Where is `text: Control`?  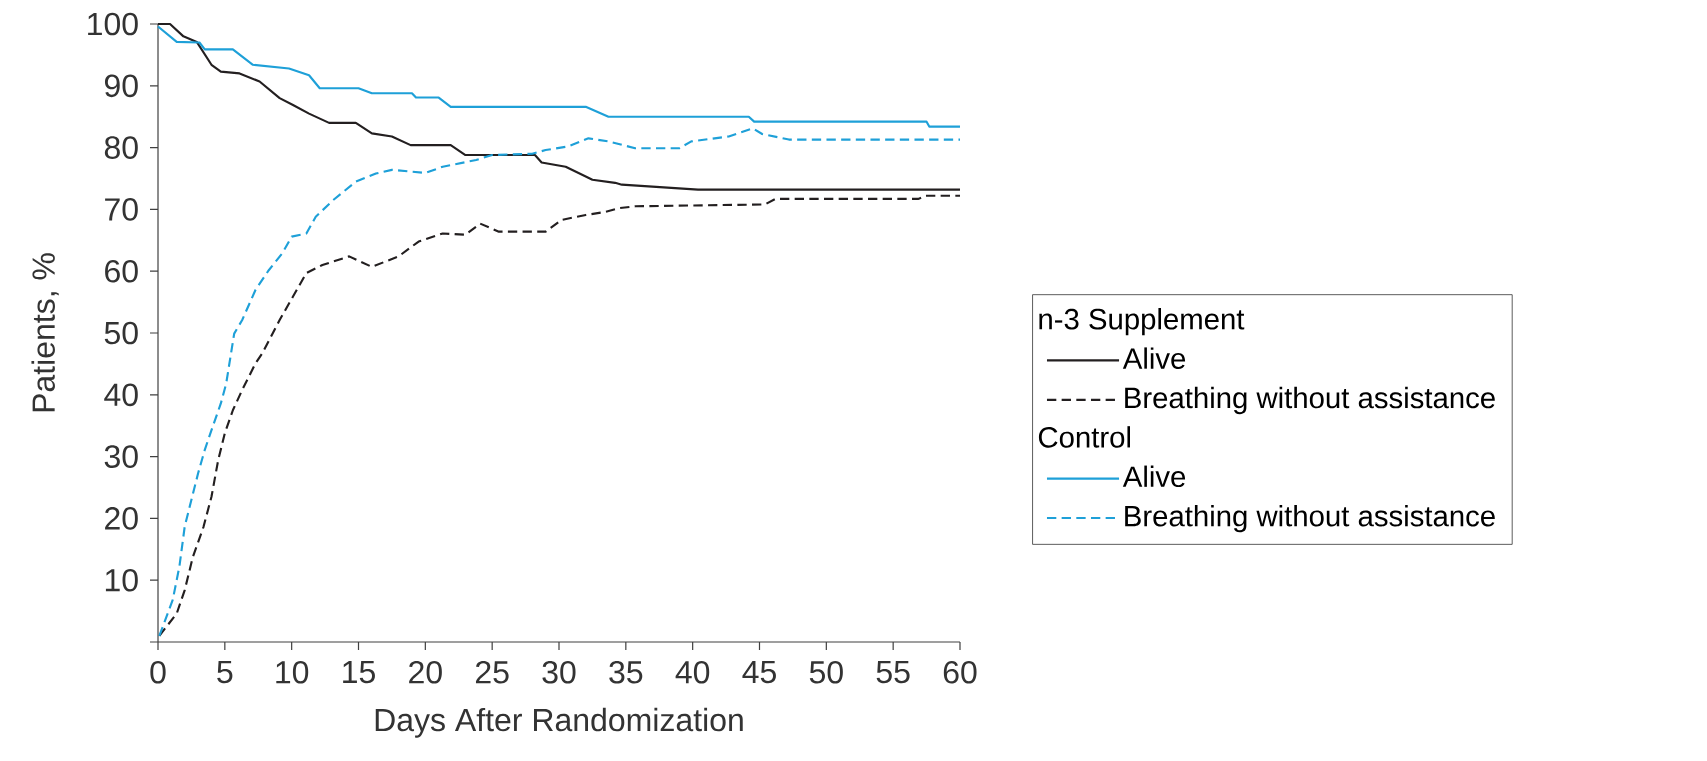
text: Control is located at coordinates (1084, 437).